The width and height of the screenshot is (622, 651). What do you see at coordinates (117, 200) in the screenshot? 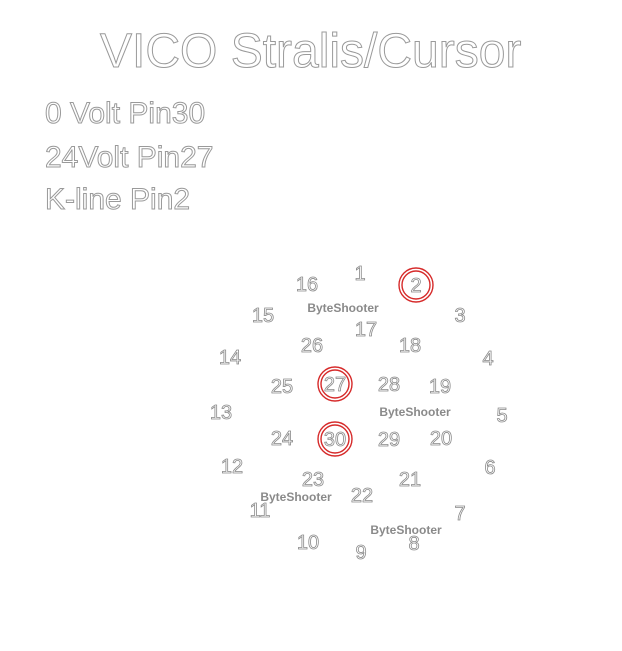
I see `legend-kline-pin: K-line Pin2` at bounding box center [117, 200].